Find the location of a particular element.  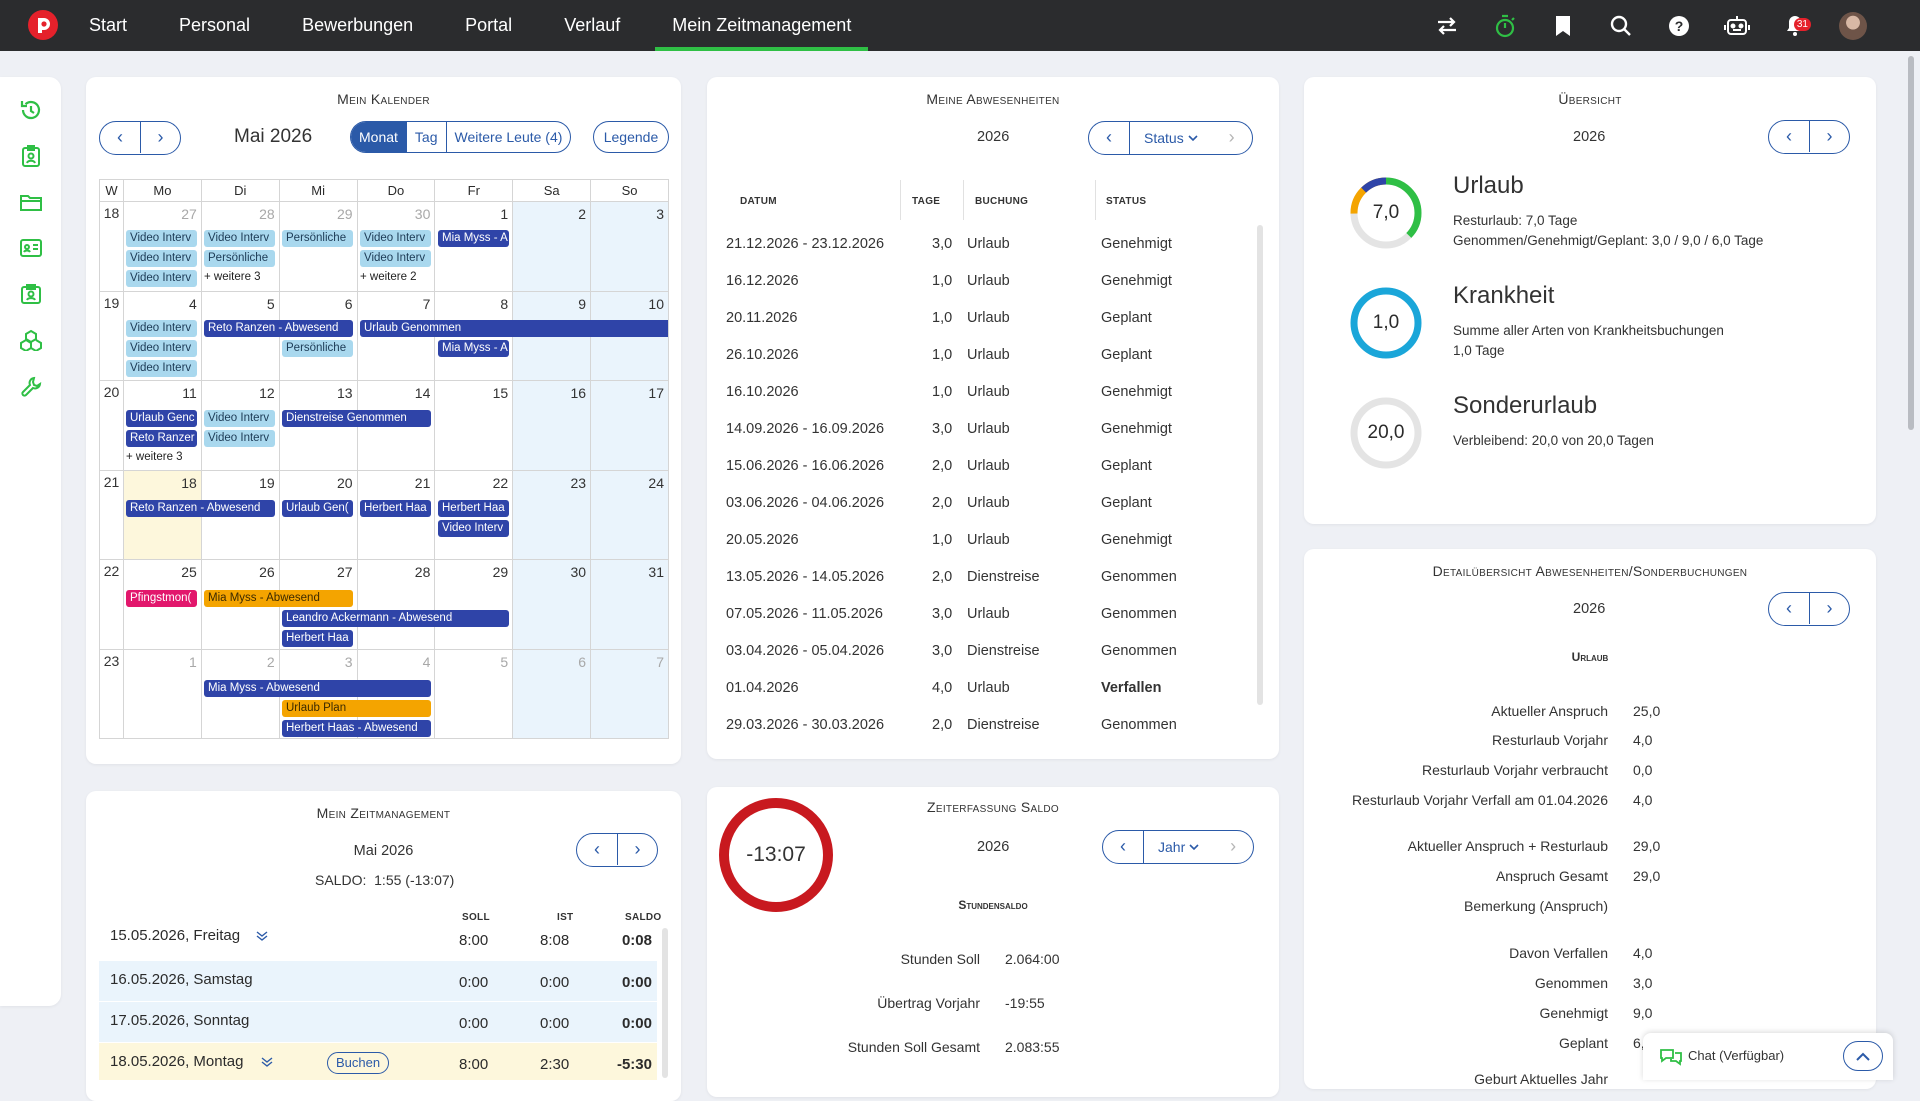

chat-expand-button is located at coordinates (1863, 1056).